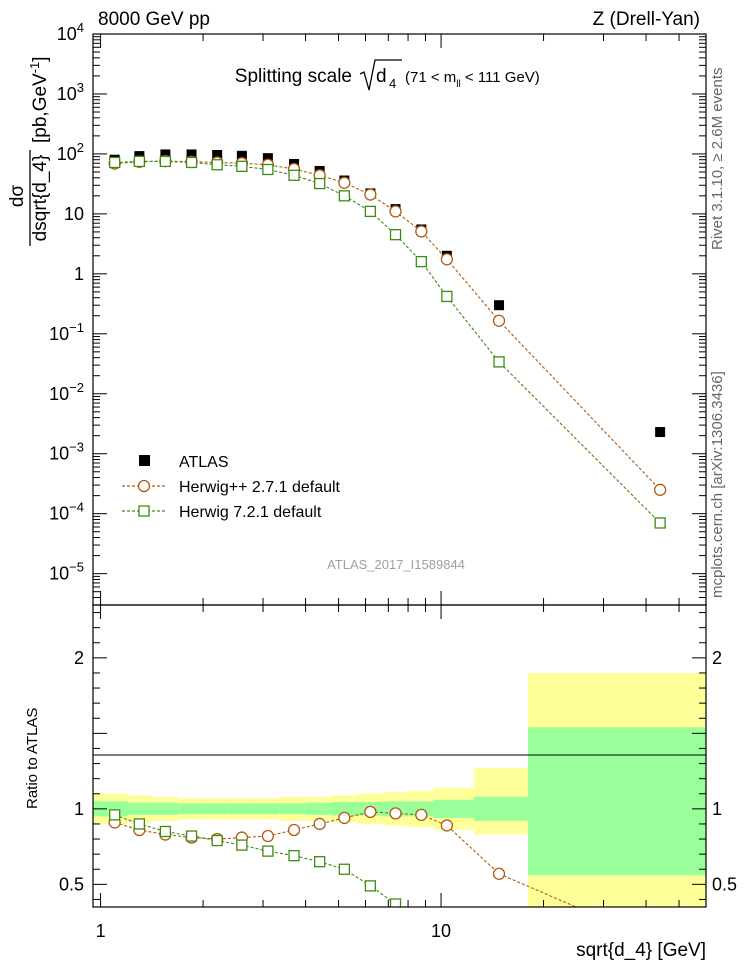  I want to click on y-tick-label: 10⁴, so click(70, 32).